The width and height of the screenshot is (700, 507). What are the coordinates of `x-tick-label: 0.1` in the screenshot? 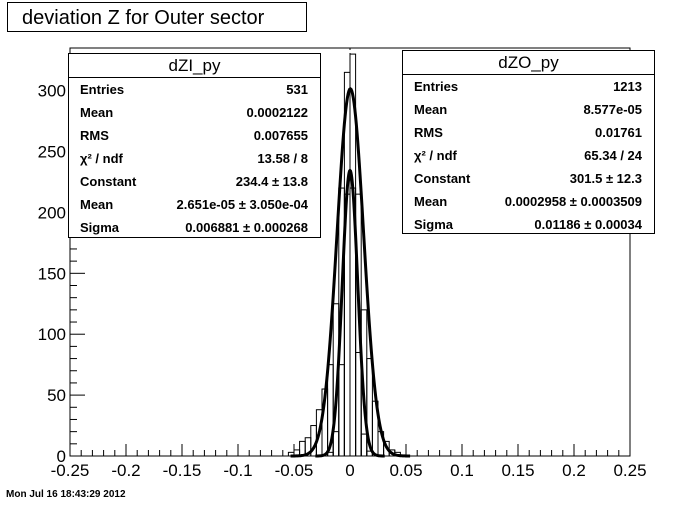 It's located at (462, 470).